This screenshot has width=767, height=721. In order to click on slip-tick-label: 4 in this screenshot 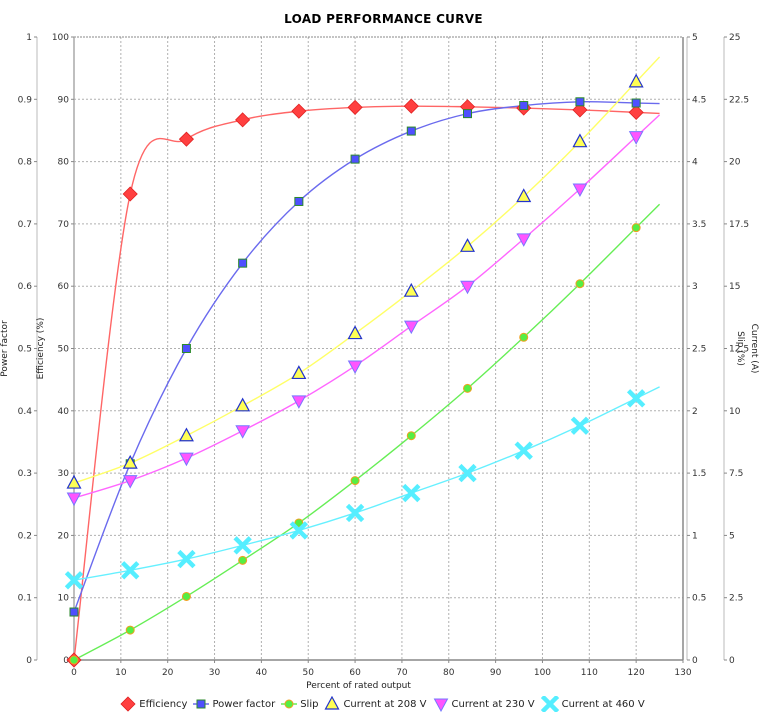, I will do `click(695, 163)`.